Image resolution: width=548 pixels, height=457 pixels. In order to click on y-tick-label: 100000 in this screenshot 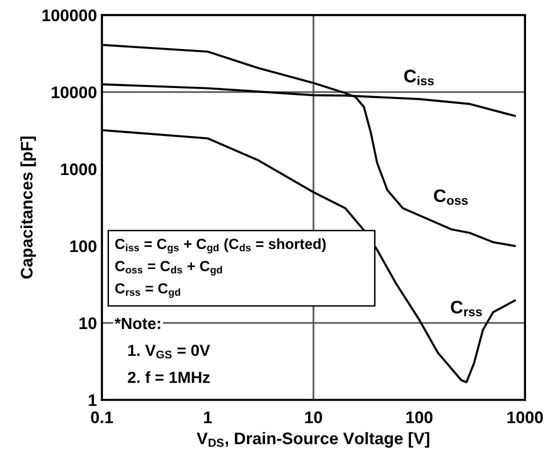, I will do `click(69, 15)`.